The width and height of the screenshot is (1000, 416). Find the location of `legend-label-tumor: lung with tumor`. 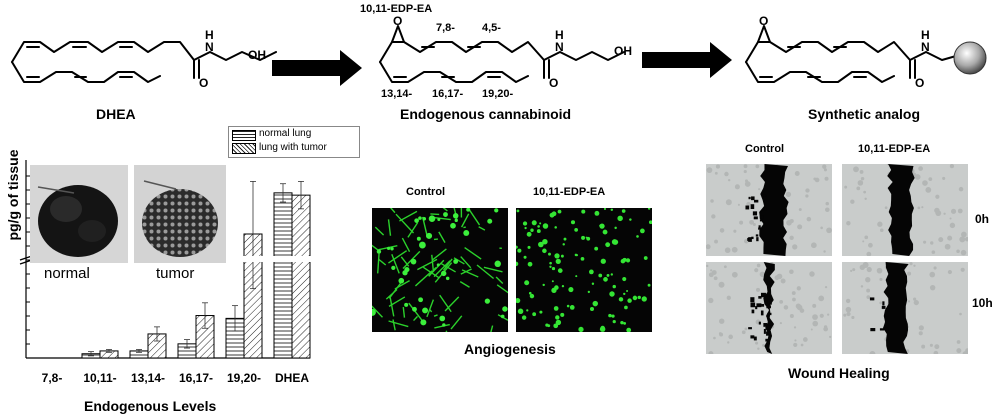

legend-label-tumor: lung with tumor is located at coordinates (293, 147).